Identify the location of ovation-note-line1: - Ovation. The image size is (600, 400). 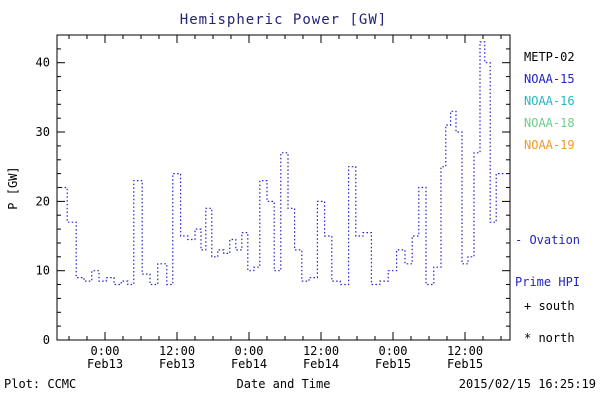
(548, 240).